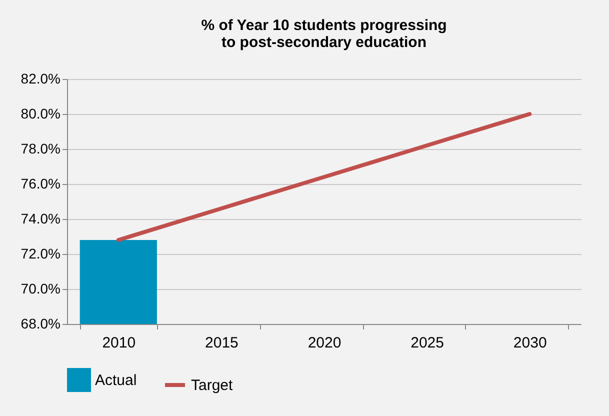 The image size is (609, 416). Describe the element at coordinates (530, 343) in the screenshot. I see `x-tick-label: 2030` at that location.